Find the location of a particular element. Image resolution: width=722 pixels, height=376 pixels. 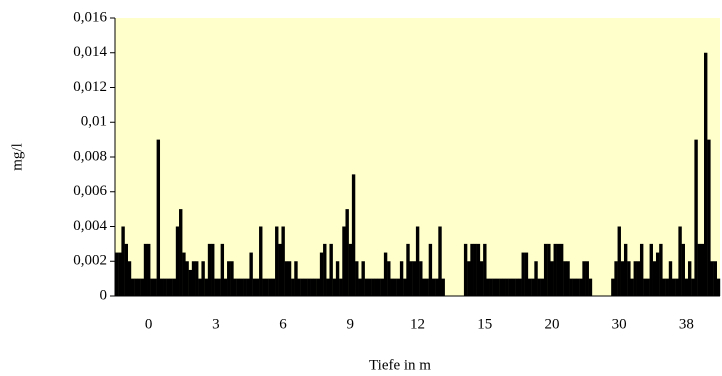

x-tick-label: 15 is located at coordinates (484, 324).